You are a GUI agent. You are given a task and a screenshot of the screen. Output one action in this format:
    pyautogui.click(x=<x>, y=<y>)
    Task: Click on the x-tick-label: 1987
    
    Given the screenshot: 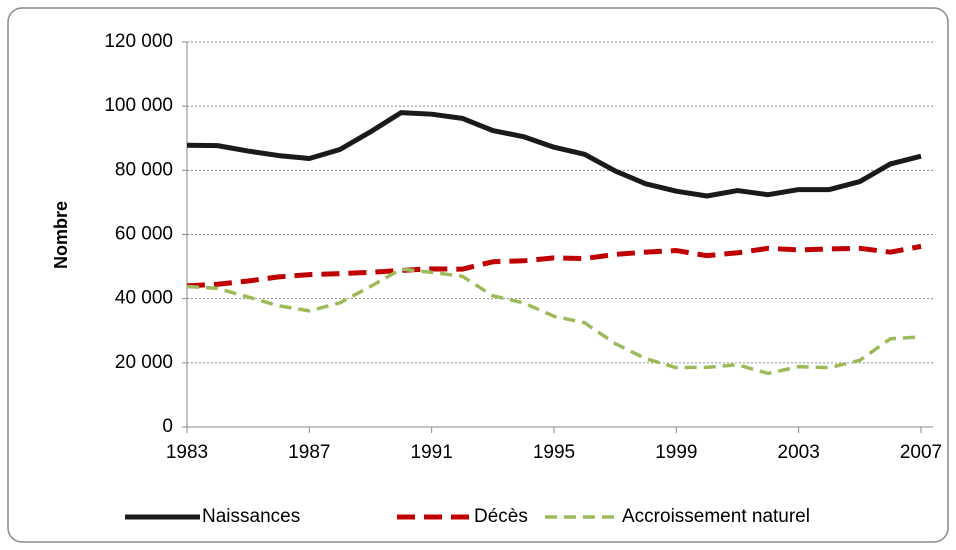 What is the action you would take?
    pyautogui.click(x=309, y=452)
    